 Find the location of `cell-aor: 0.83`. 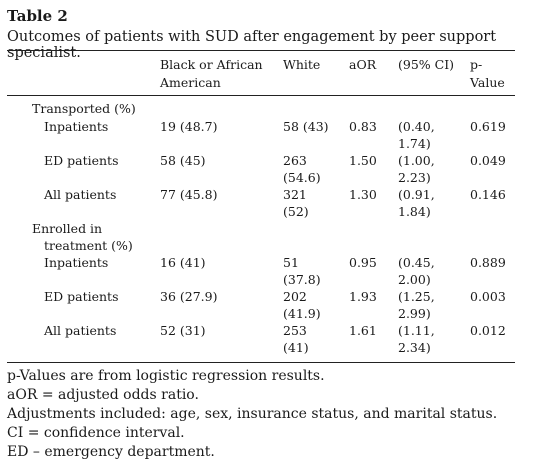

cell-aor: 0.83 is located at coordinates (363, 126).